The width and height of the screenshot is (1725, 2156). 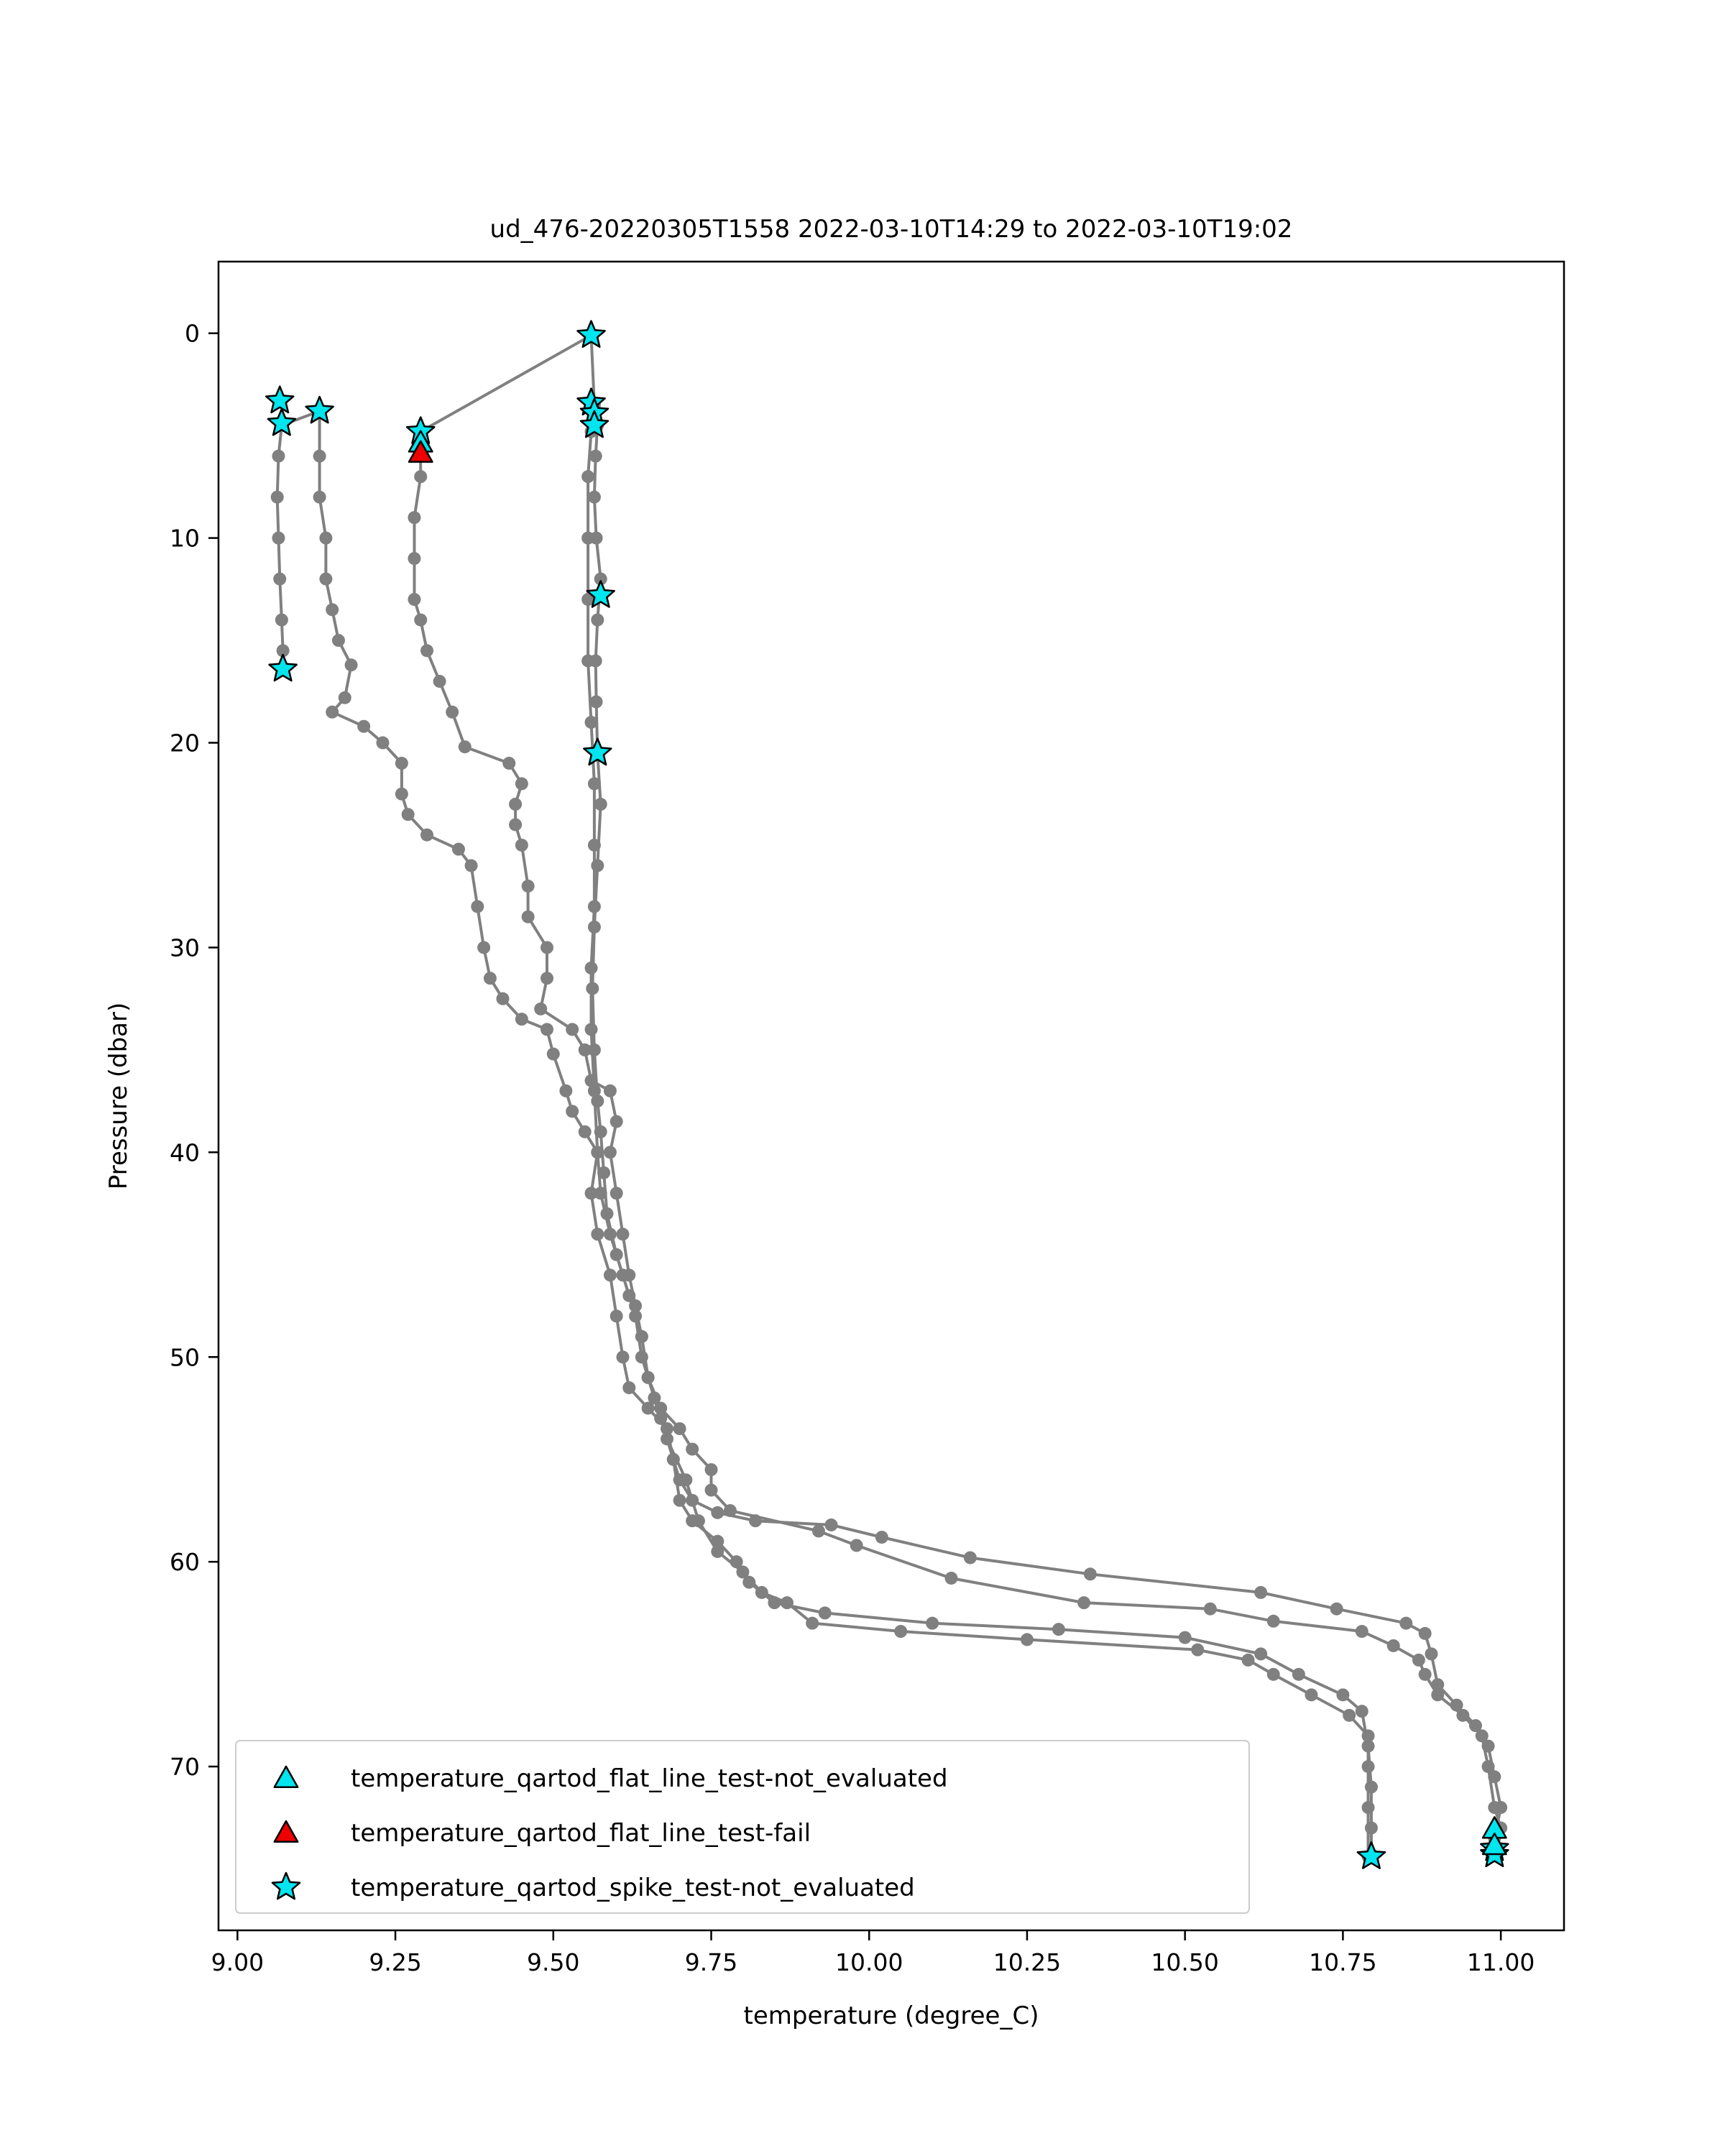 I want to click on y-axis-label: Pressure (dbar), so click(x=118, y=1096).